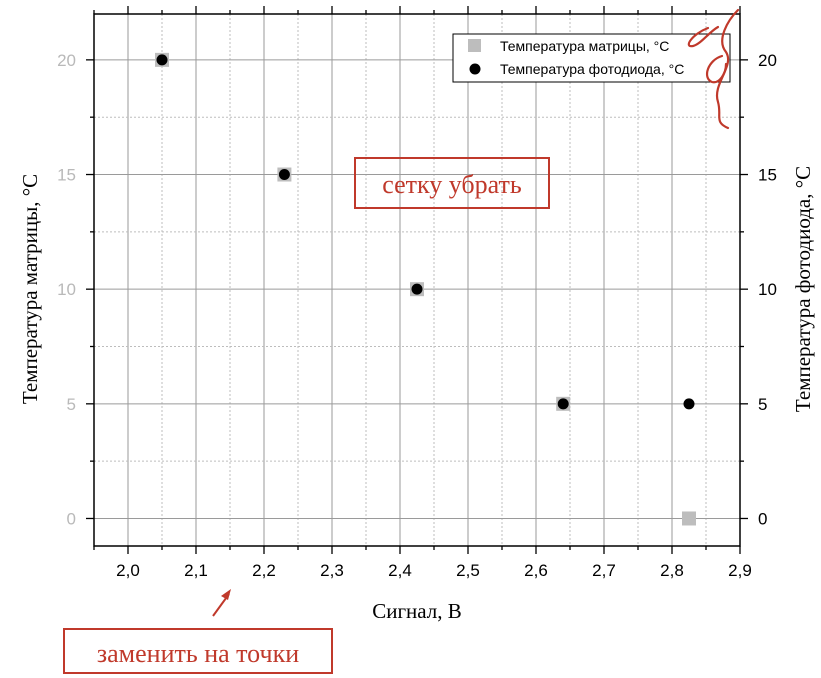 The height and width of the screenshot is (678, 821). Describe the element at coordinates (767, 60) in the screenshot. I see `y-tick-label-right: 20` at that location.